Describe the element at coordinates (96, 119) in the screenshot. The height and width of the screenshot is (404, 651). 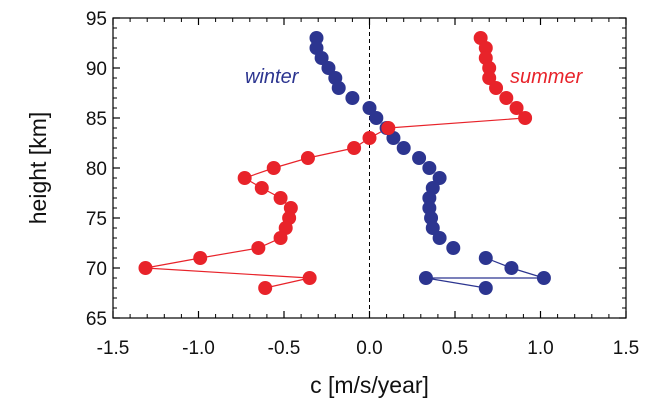
I see `y-tick-label: 85` at that location.